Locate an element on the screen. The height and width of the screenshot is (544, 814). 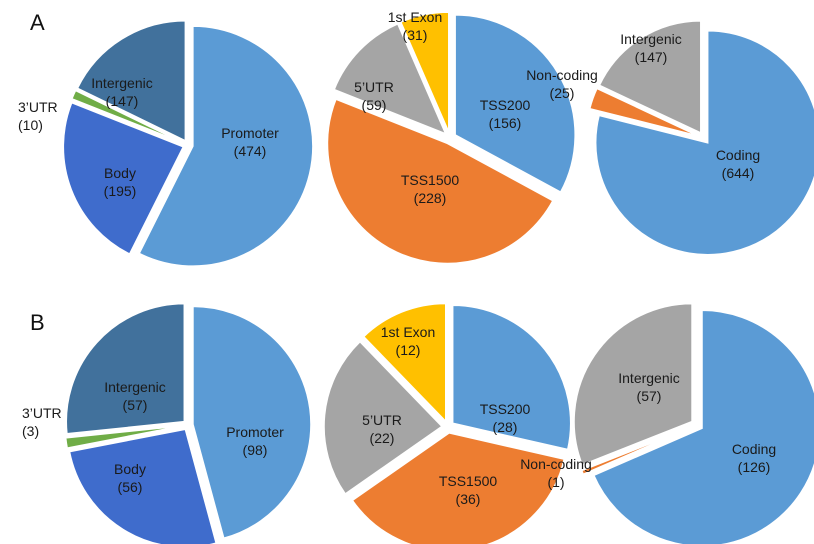
slice-value-label: (98) is located at coordinates (255, 450).